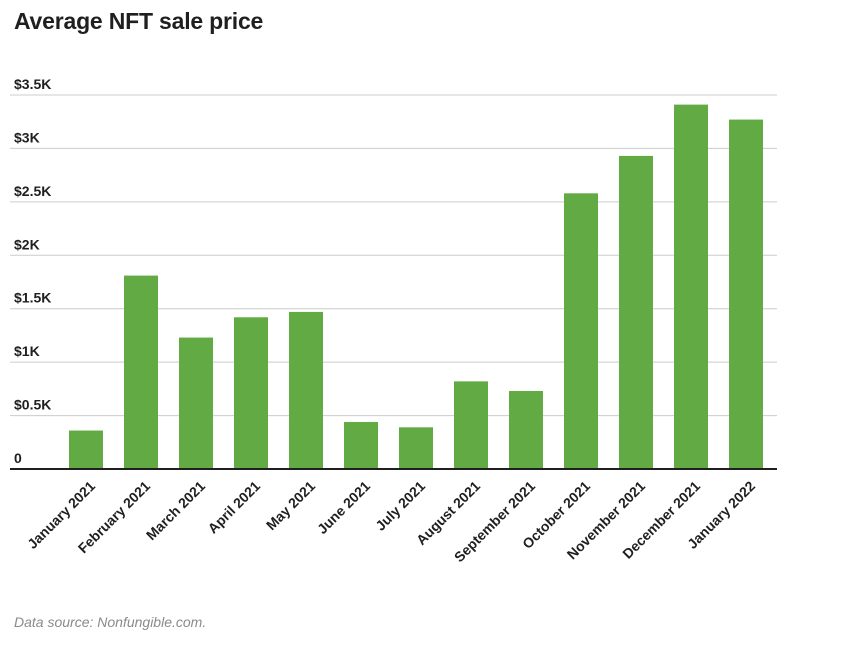 The height and width of the screenshot is (647, 848). Describe the element at coordinates (32, 405) in the screenshot. I see `y-tick-label: $0.5K` at that location.